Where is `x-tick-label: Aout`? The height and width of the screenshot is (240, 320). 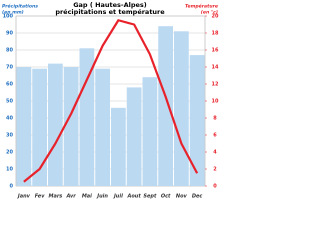 x-tick-label: Aout is located at coordinates (133, 197).